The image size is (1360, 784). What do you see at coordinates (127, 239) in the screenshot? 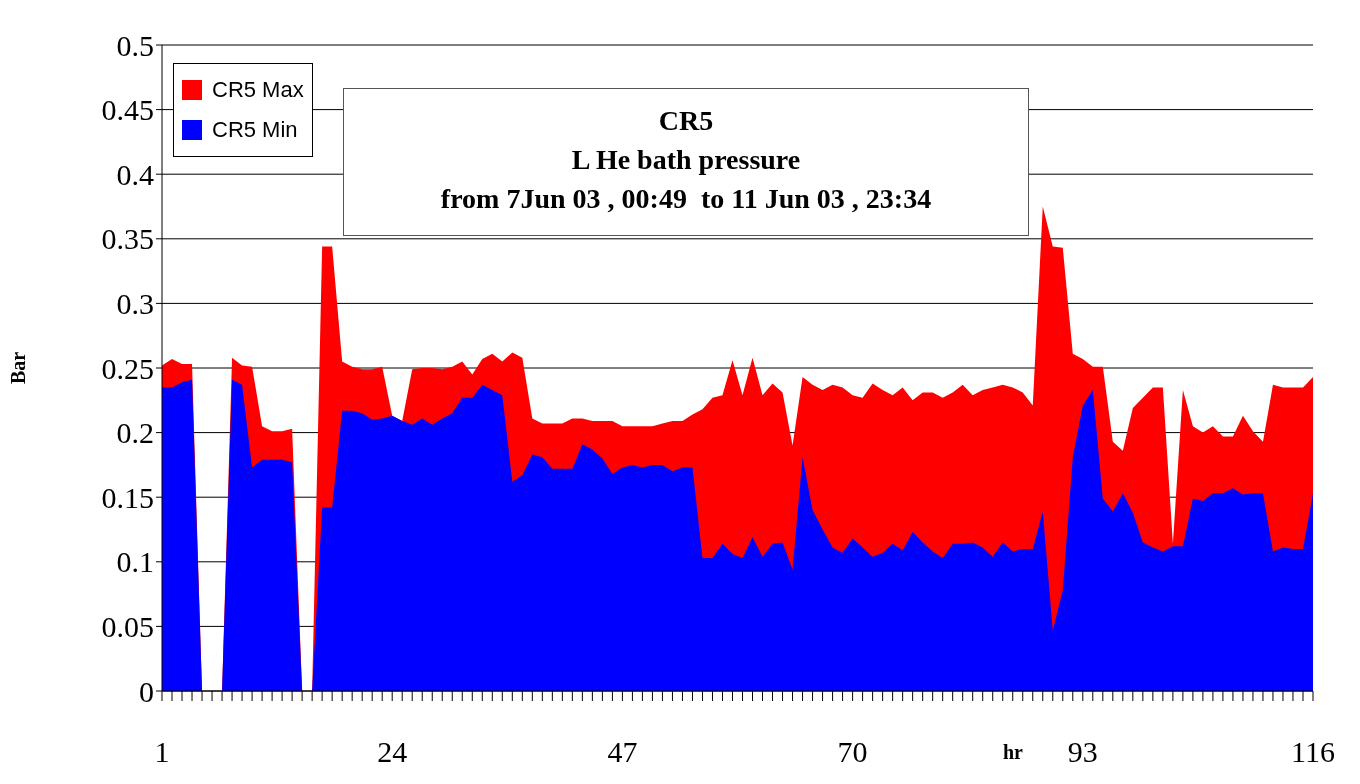
I see `y-tick-label: 0.35` at bounding box center [127, 239].